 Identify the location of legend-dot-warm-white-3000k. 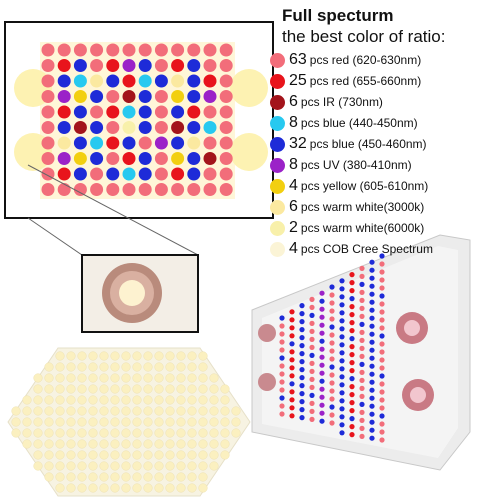
(277, 207).